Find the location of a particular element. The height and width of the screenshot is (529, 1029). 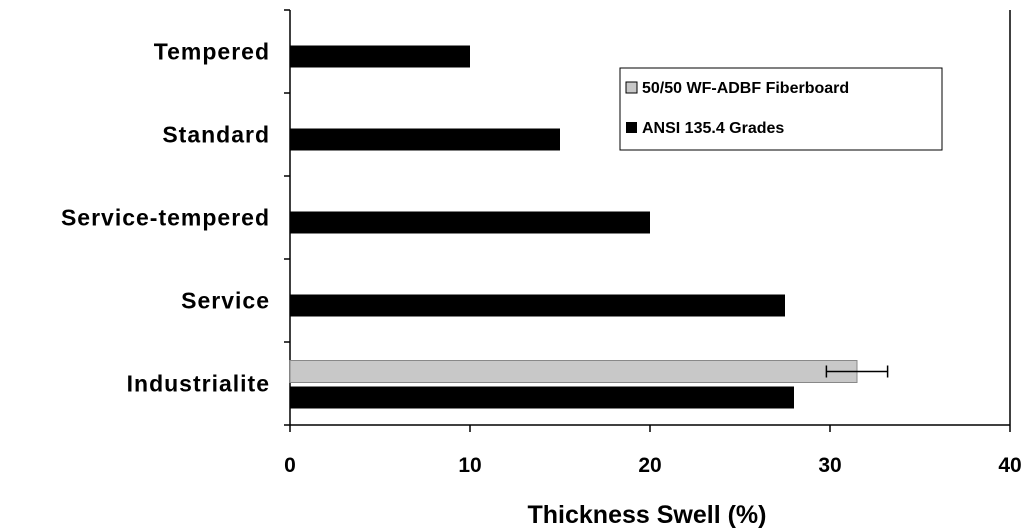

x-axis-title: Thickness Swell (%) is located at coordinates (647, 515).